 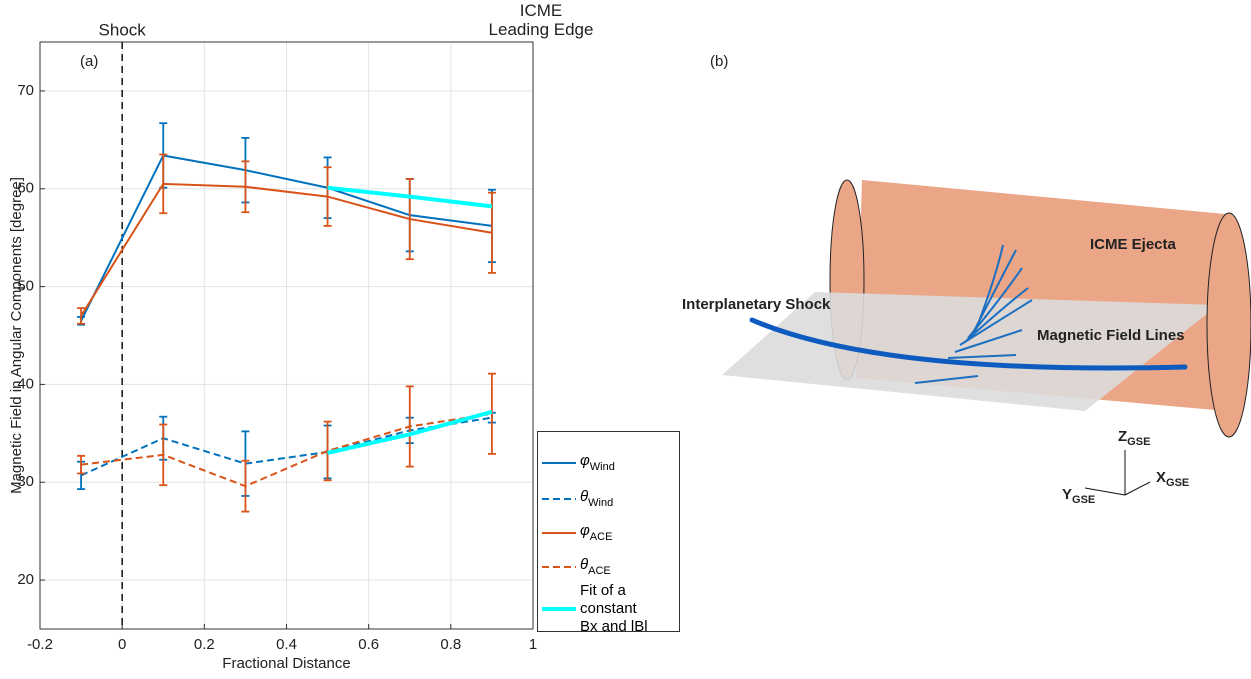 I want to click on shock-curve, so click(x=968, y=344).